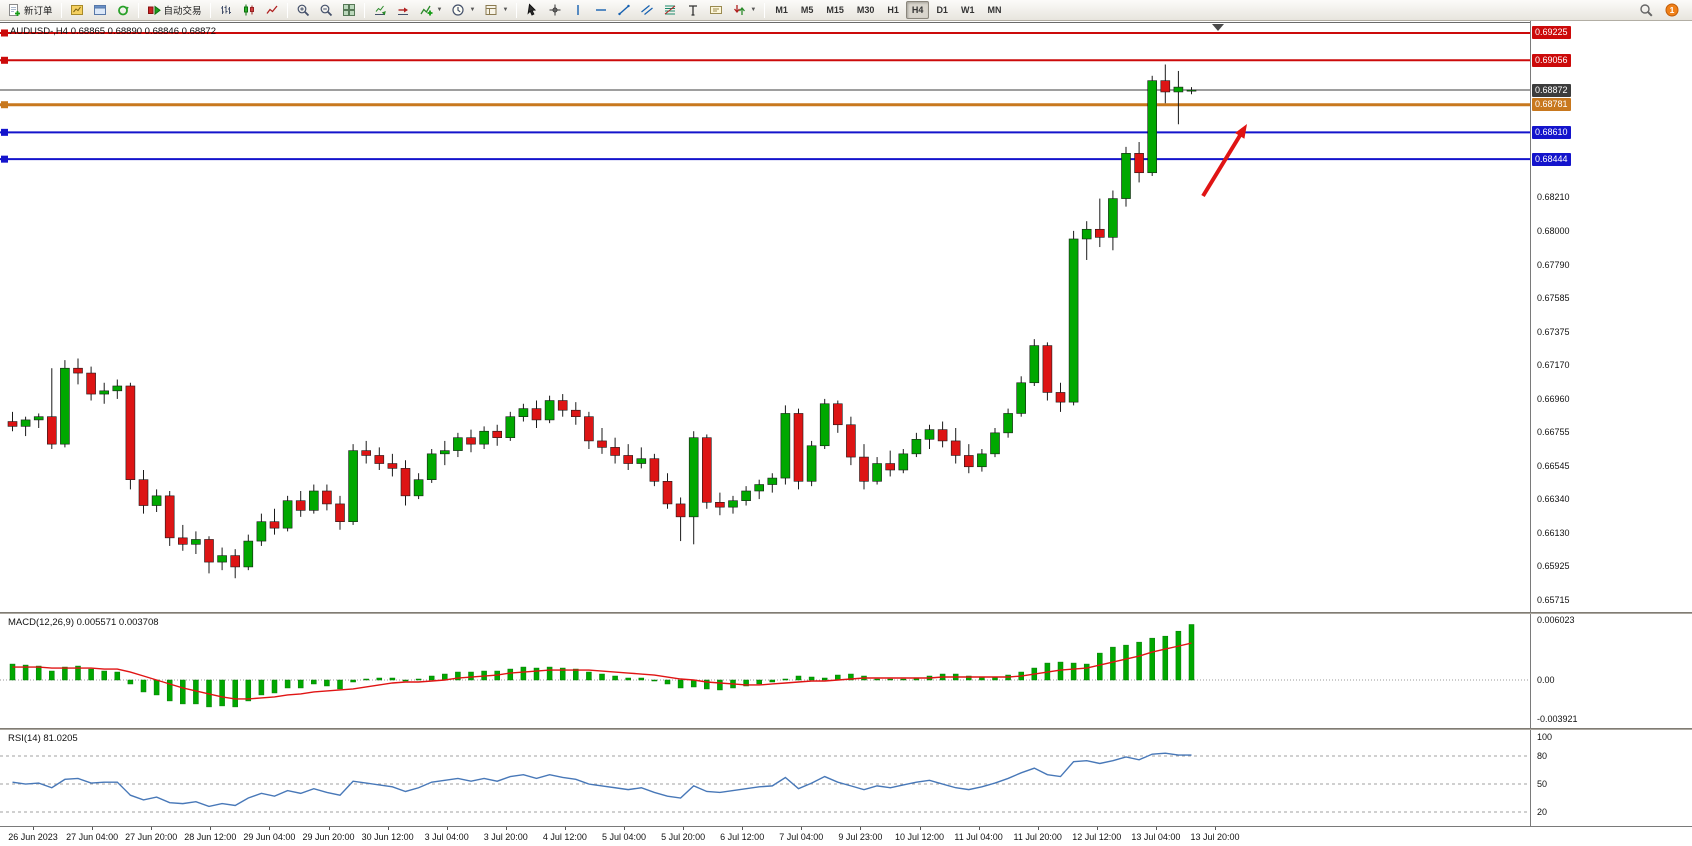 The height and width of the screenshot is (846, 1692). What do you see at coordinates (846, 729) in the screenshot?
I see `panel-splitter-rsi` at bounding box center [846, 729].